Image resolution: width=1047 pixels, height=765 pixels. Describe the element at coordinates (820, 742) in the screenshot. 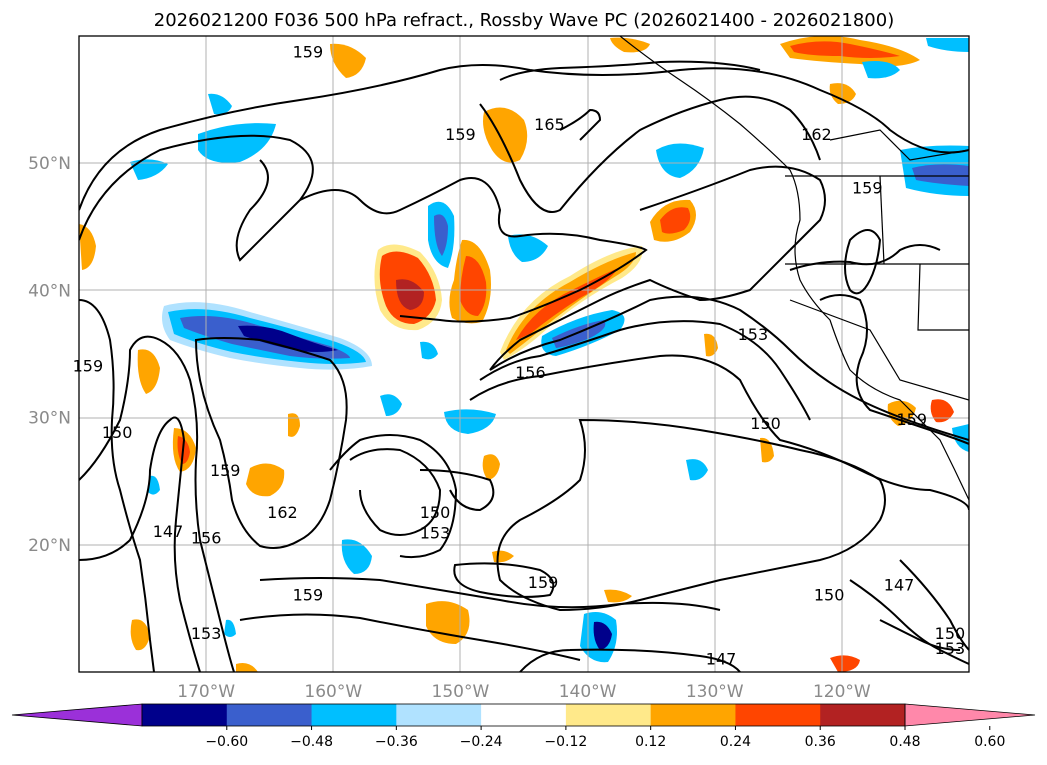

I see `colorbar-tick-label: 0.36` at that location.